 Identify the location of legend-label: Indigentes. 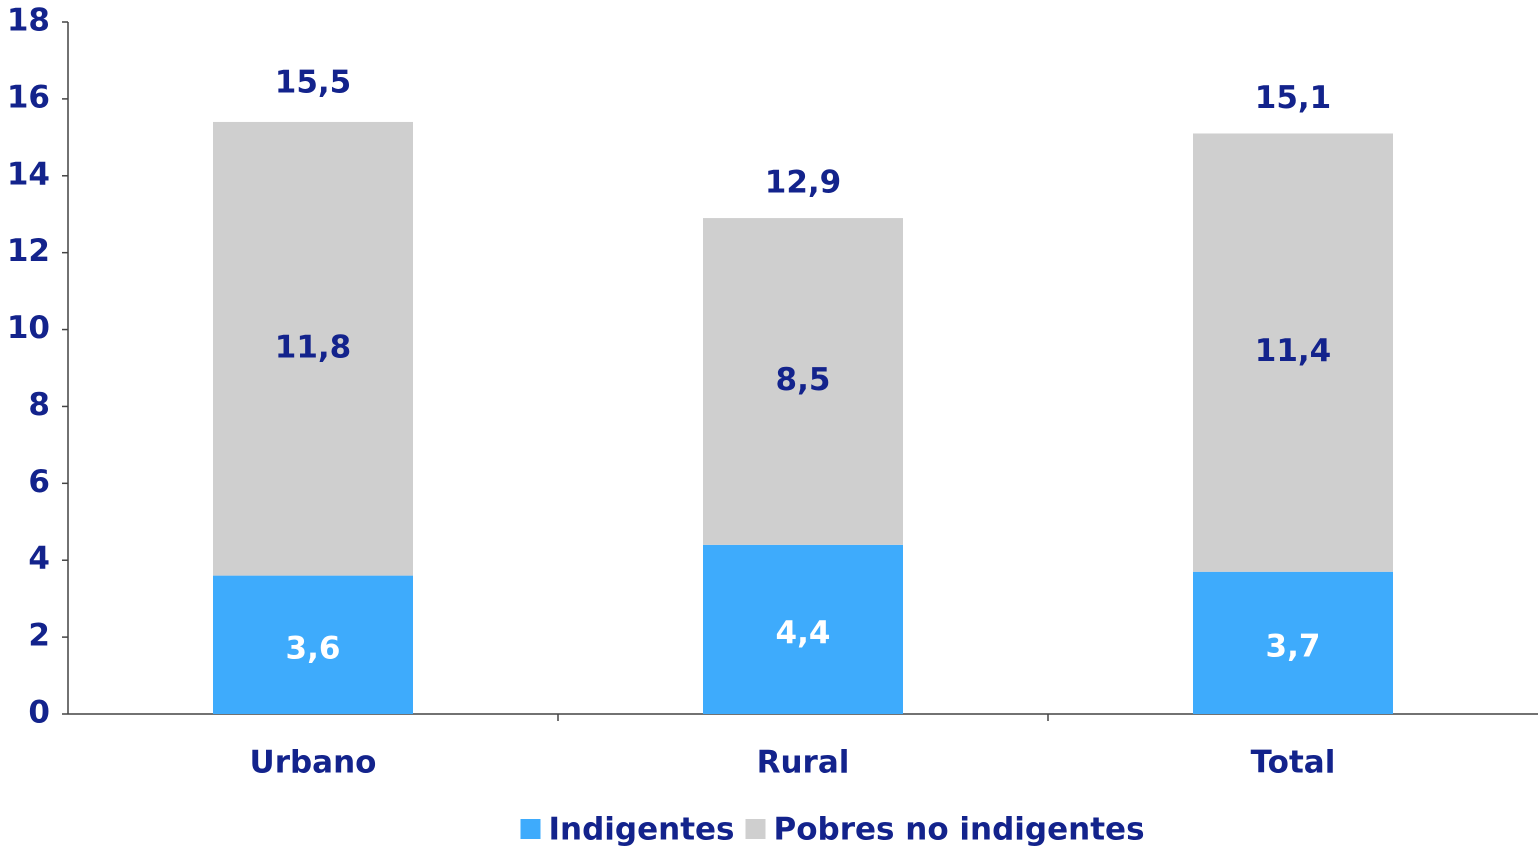
(642, 830).